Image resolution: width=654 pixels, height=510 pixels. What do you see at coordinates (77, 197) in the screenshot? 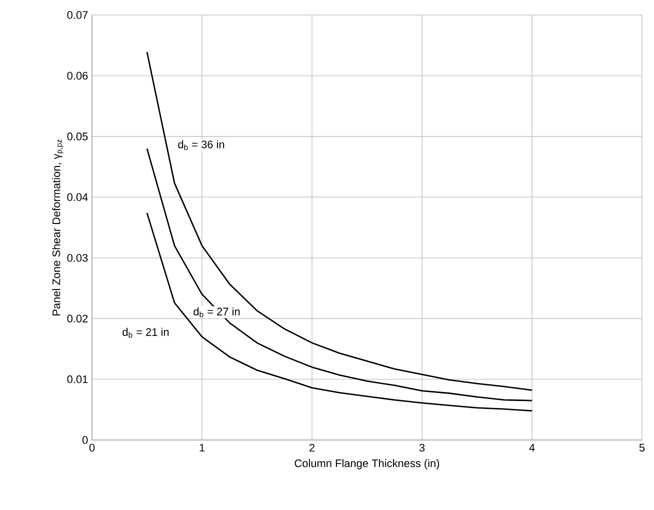
I see `y-tick-label: 0.04` at bounding box center [77, 197].